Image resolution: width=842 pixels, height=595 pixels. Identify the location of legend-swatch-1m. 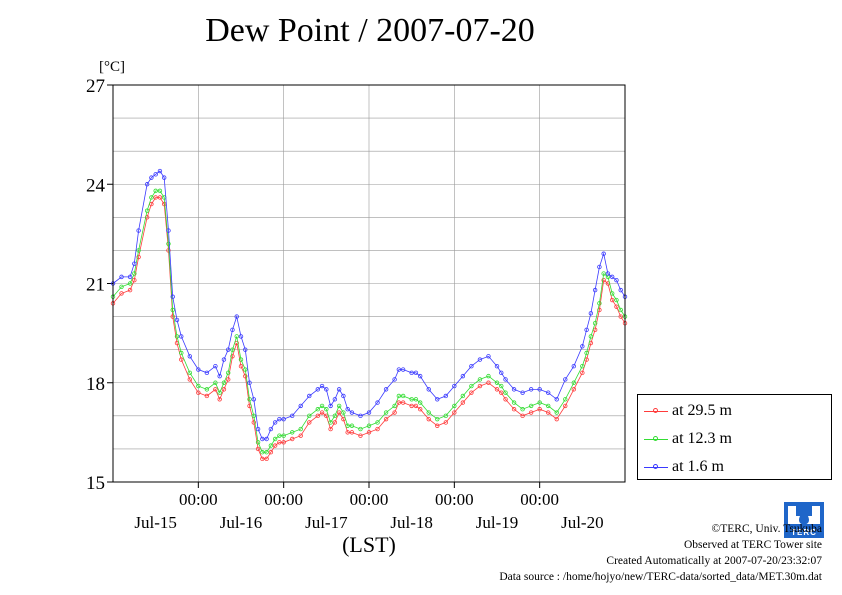
(656, 467).